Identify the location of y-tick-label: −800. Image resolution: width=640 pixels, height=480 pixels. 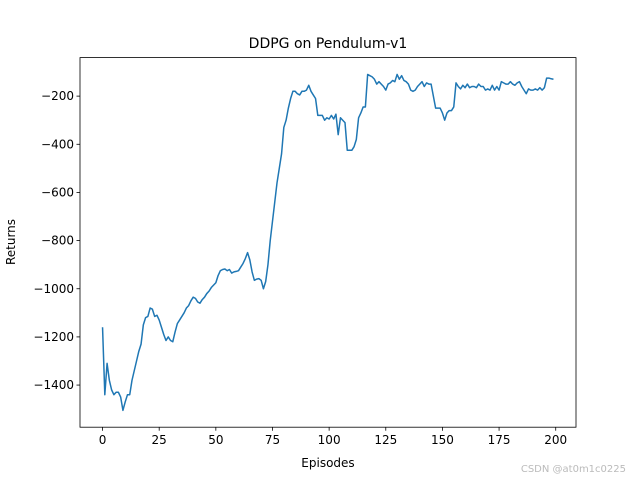
(57, 241).